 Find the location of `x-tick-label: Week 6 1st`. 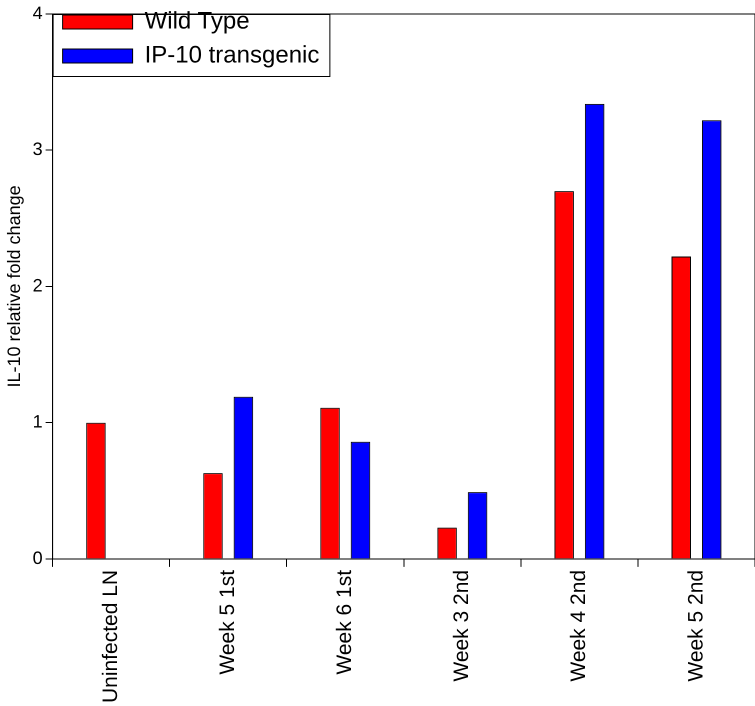

x-tick-label: Week 6 1st is located at coordinates (344, 622).